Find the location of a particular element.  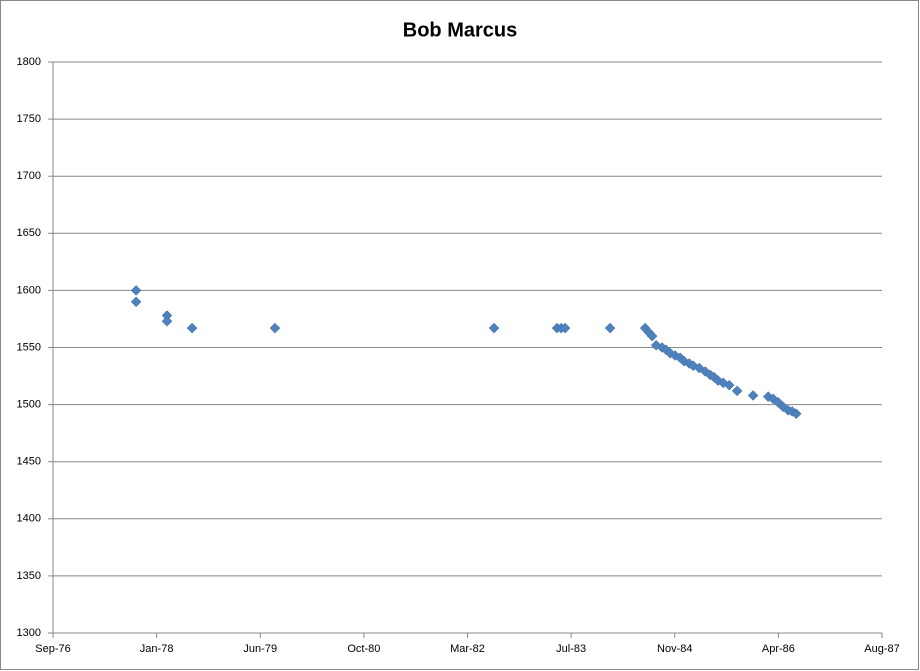

y-tick-label: 1600 is located at coordinates (29, 290).